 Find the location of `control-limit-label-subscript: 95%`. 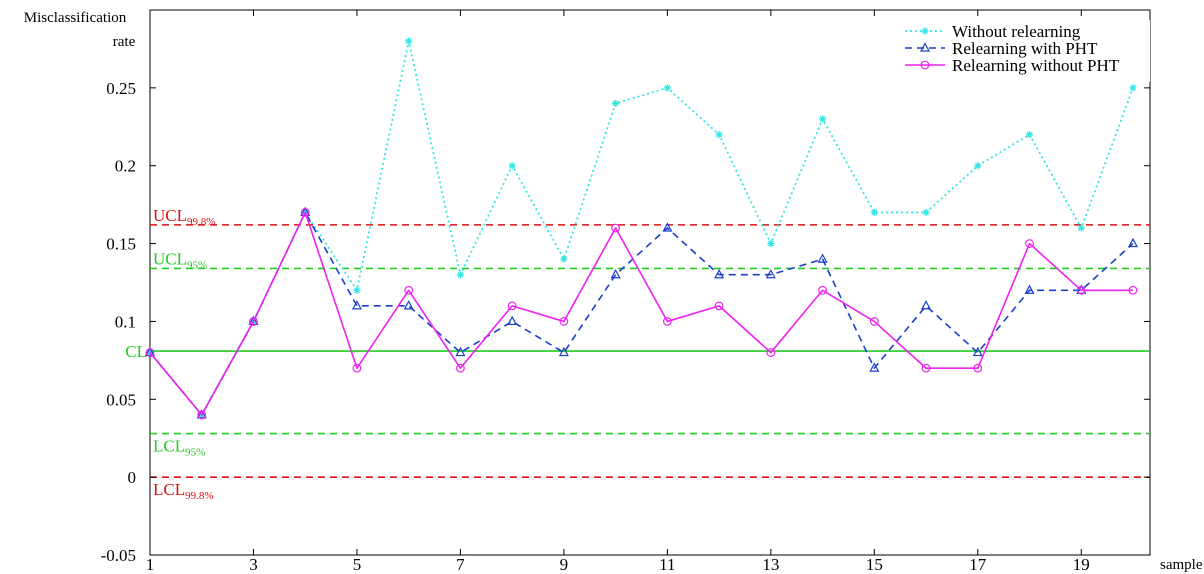

control-limit-label-subscript: 95% is located at coordinates (197, 265).